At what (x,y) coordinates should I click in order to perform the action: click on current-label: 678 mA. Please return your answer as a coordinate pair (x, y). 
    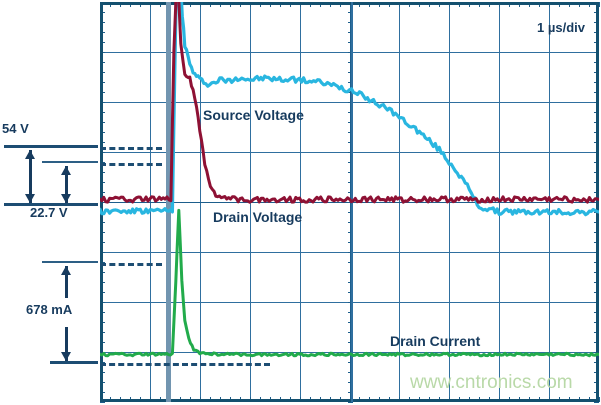
    Looking at the image, I should click on (49, 309).